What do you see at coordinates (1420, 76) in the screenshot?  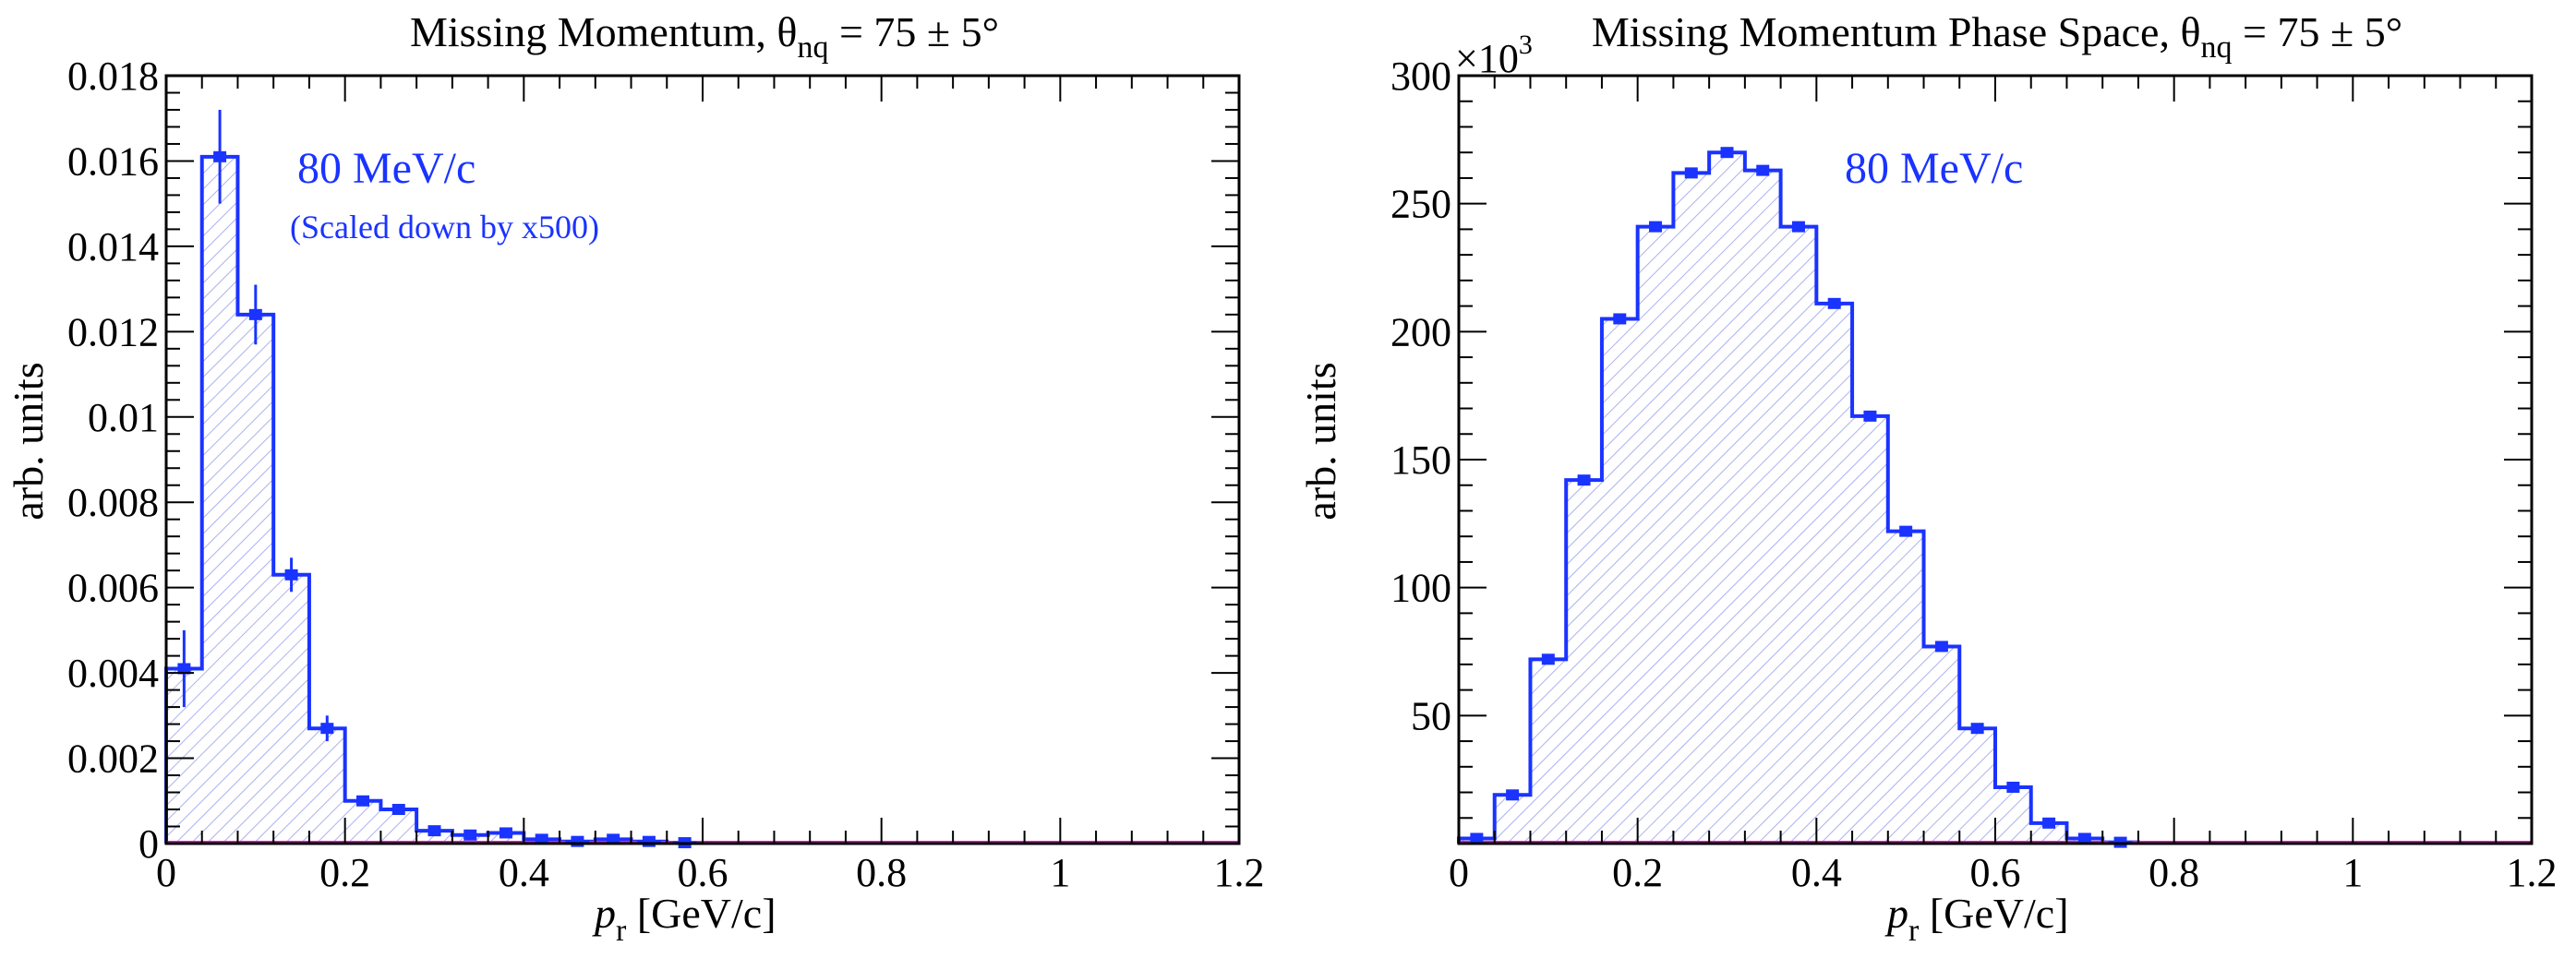 I see `y-tick-label: 300` at bounding box center [1420, 76].